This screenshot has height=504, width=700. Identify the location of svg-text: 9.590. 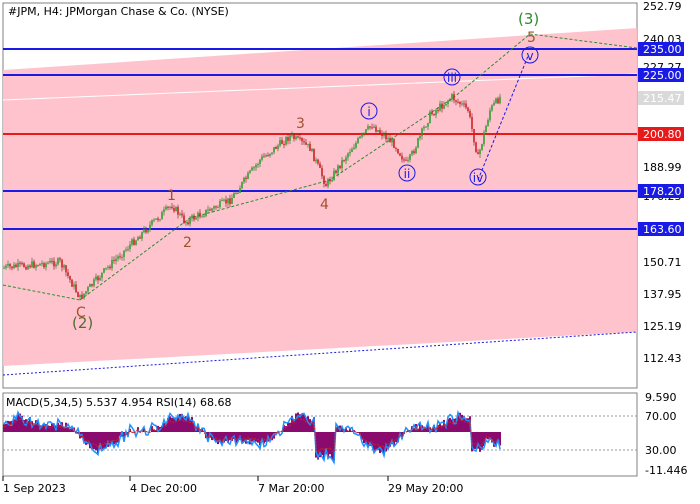
(661, 397).